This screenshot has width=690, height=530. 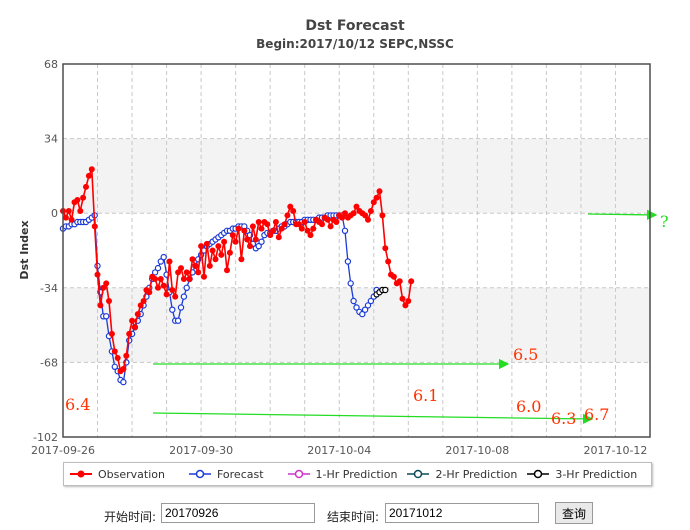 What do you see at coordinates (476, 474) in the screenshot?
I see `legend-label: 2-Hr Prediction` at bounding box center [476, 474].